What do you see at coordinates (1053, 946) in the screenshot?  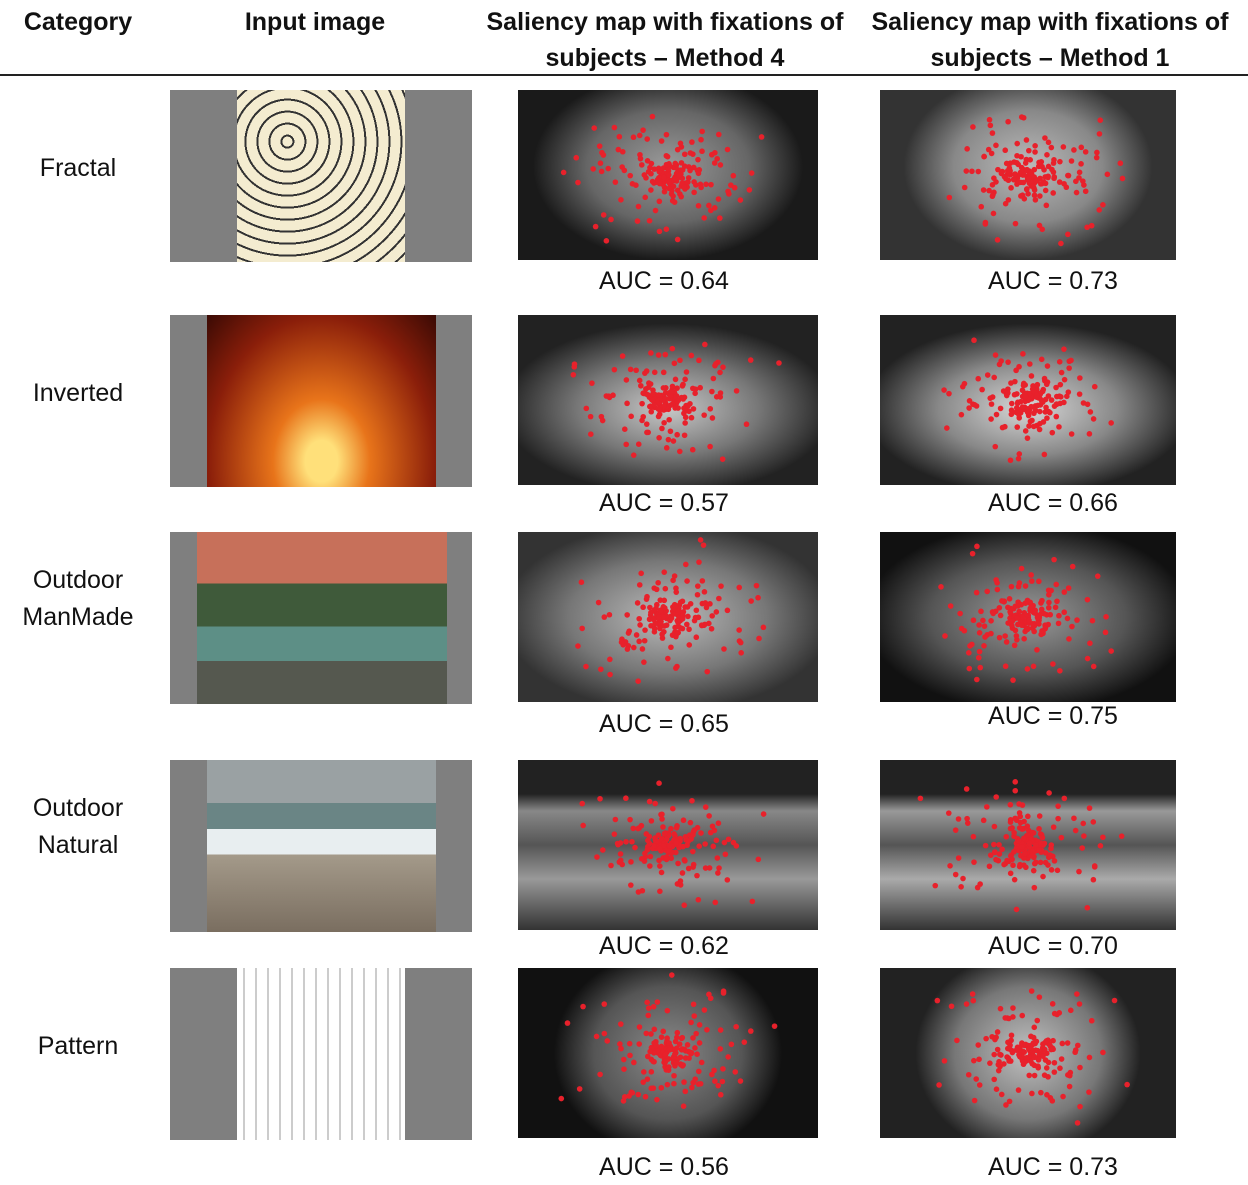 I see `auc-score: AUC = 0.70` at bounding box center [1053, 946].